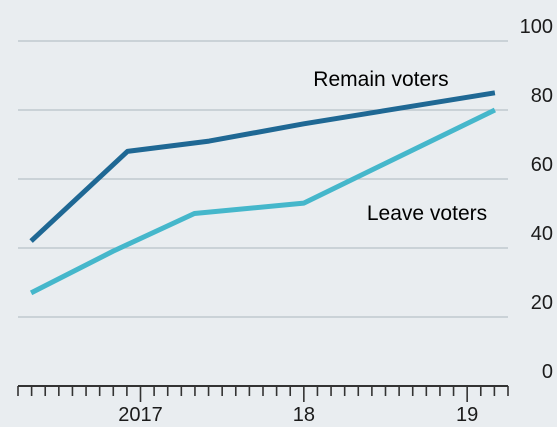  I want to click on x-tick-labels: 2017 18 19, so click(298, 415).